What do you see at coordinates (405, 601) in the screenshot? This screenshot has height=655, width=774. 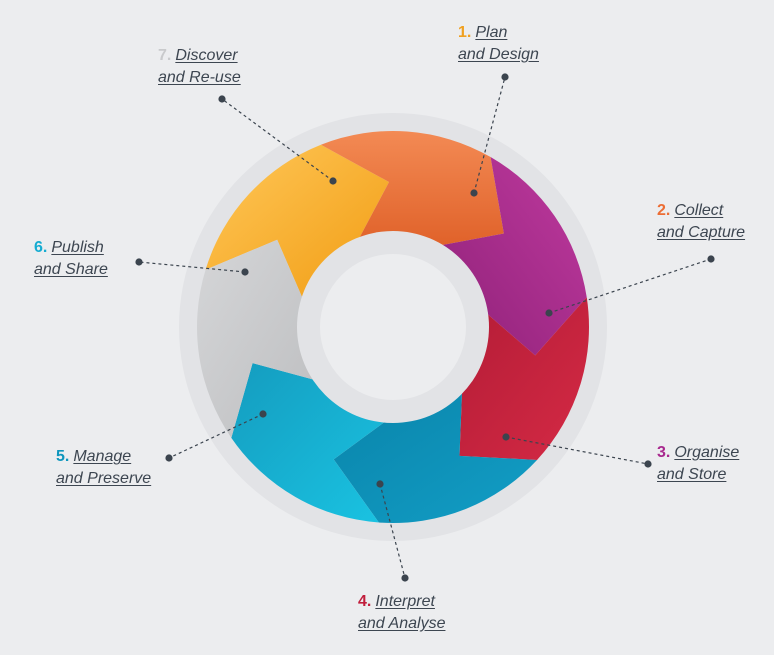 I see `step-title: Interpret` at bounding box center [405, 601].